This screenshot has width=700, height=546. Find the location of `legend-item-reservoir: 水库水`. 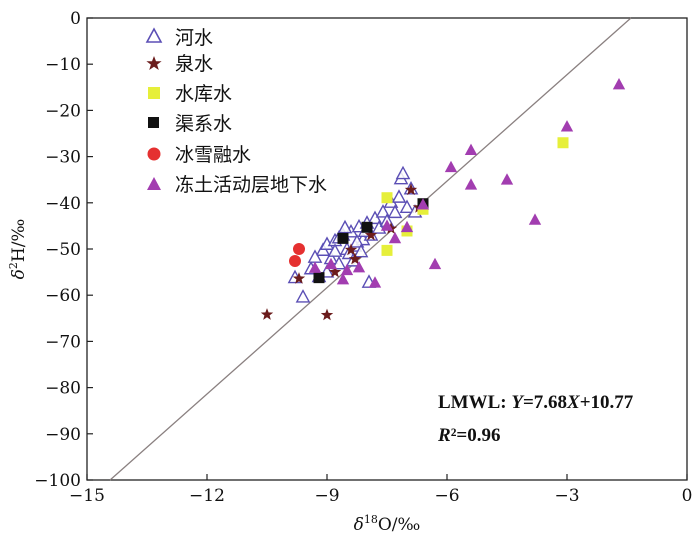

legend-item-reservoir: 水库水 is located at coordinates (190, 94).